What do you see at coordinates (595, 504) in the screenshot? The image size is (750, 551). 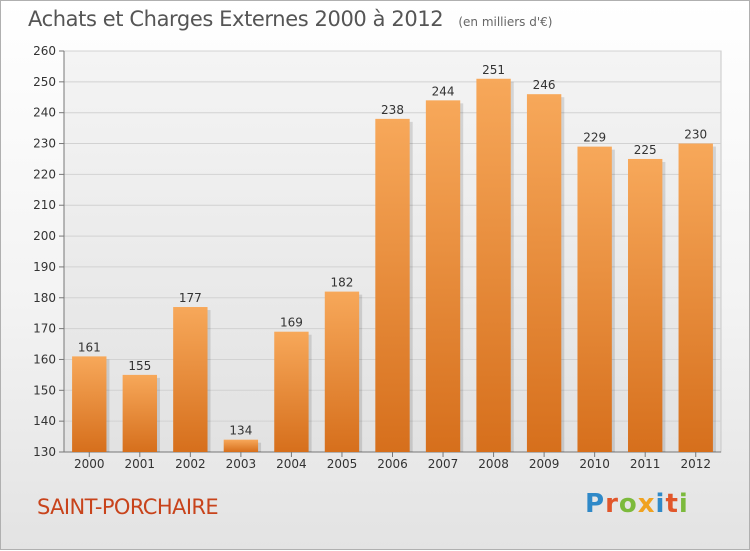 I see `logo-letter: P` at bounding box center [595, 504].